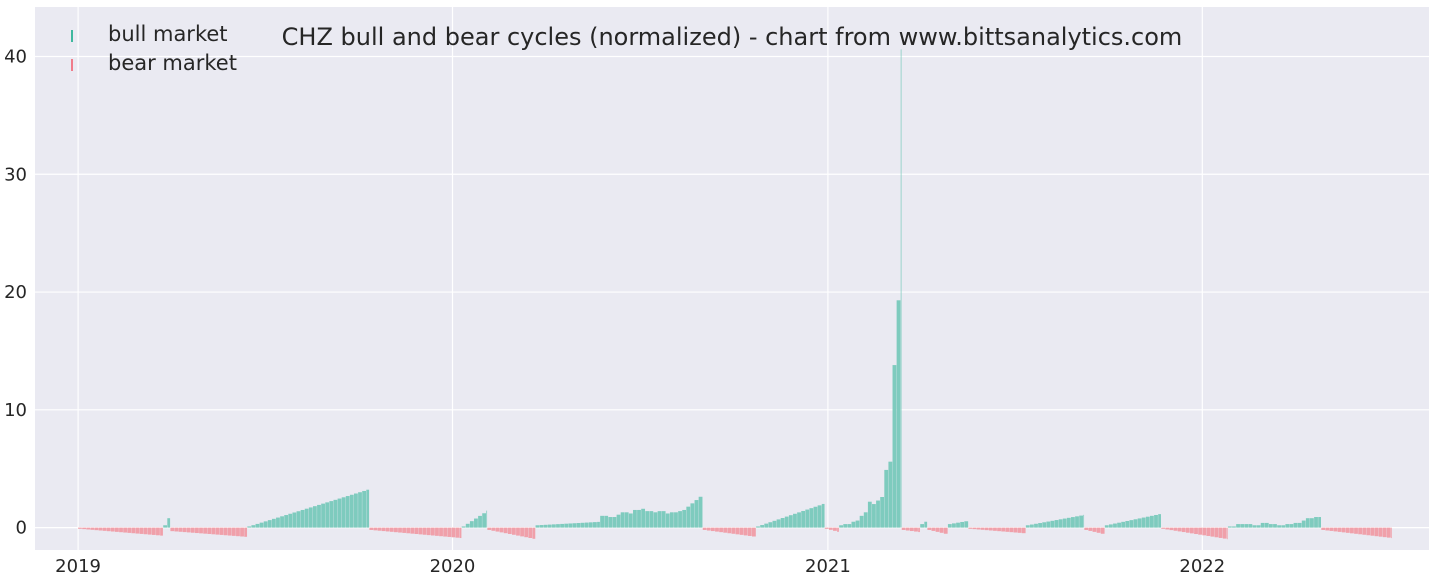 Image resolution: width=1436 pixels, height=583 pixels. What do you see at coordinates (15, 410) in the screenshot?
I see `y-tick-label-1: 10` at bounding box center [15, 410].